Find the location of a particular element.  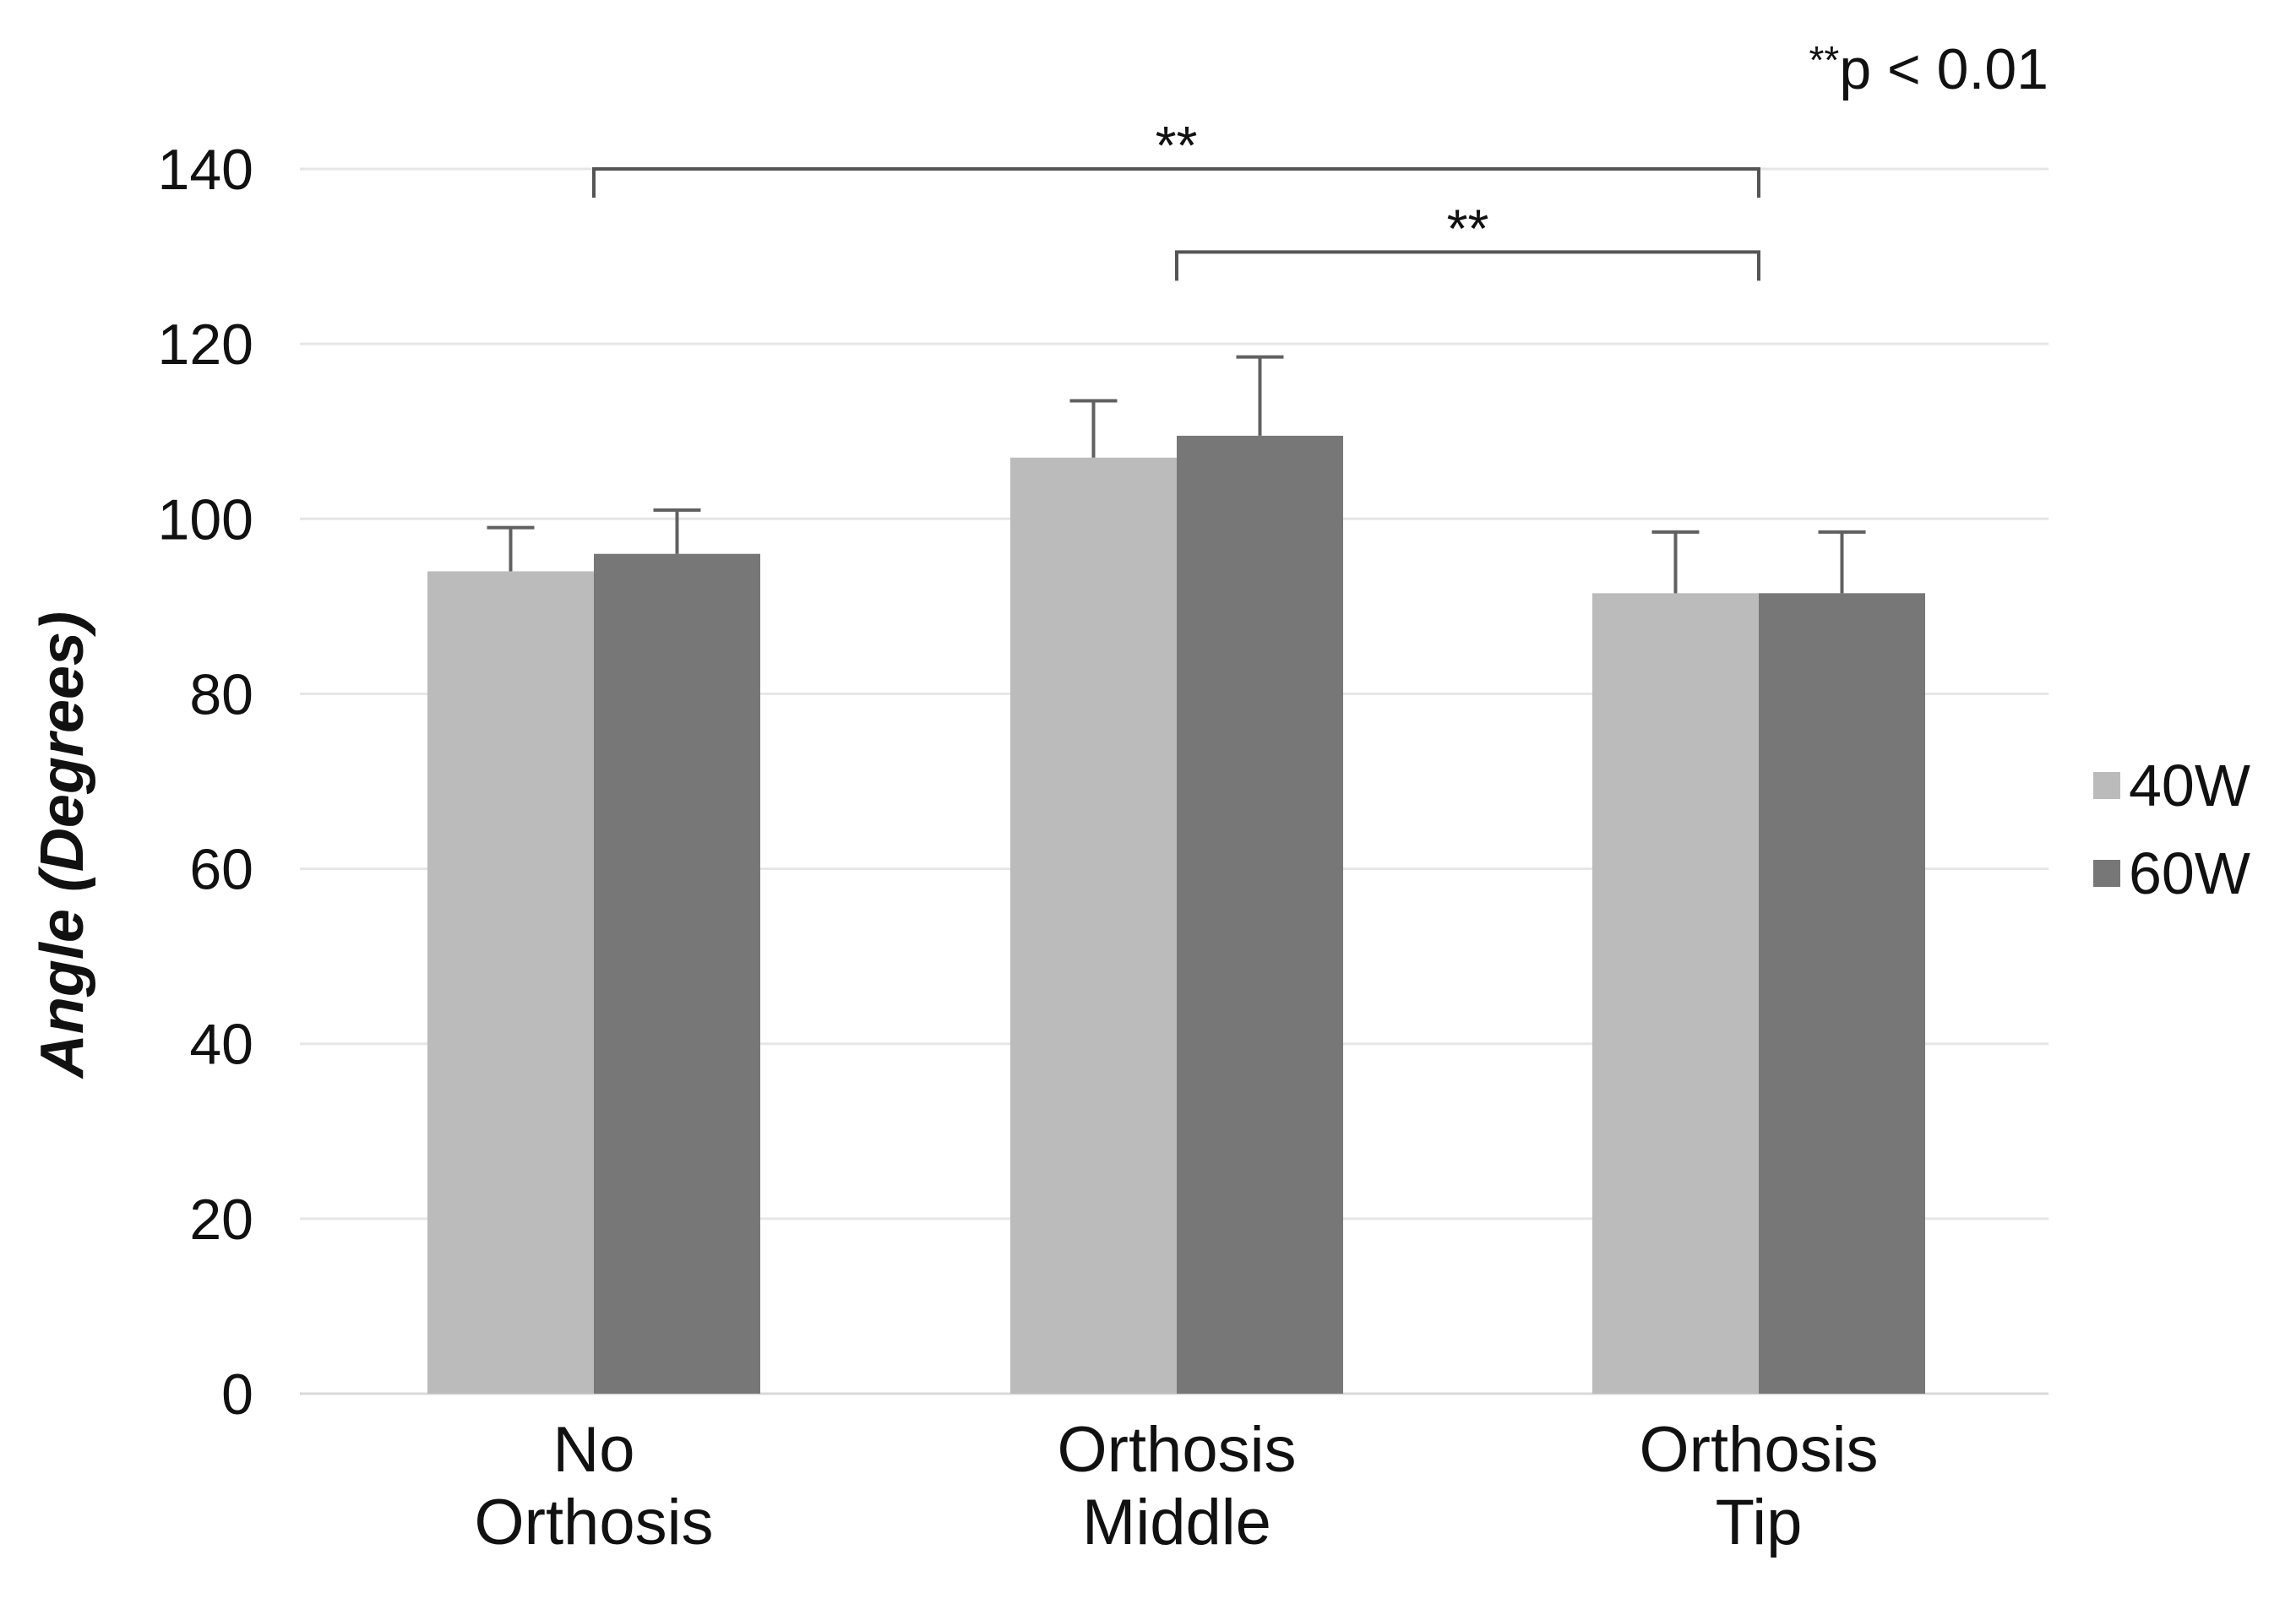

x-tick-label: No Orthosis is located at coordinates (594, 1486).